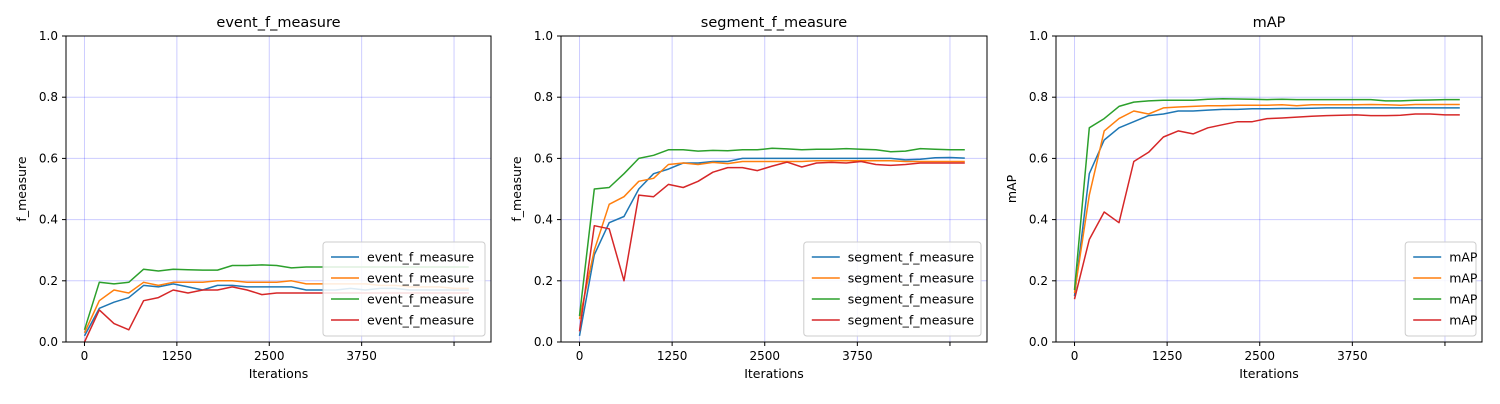 This screenshot has width=1500, height=404. I want to click on y-axis-label: mAP, so click(1011, 188).